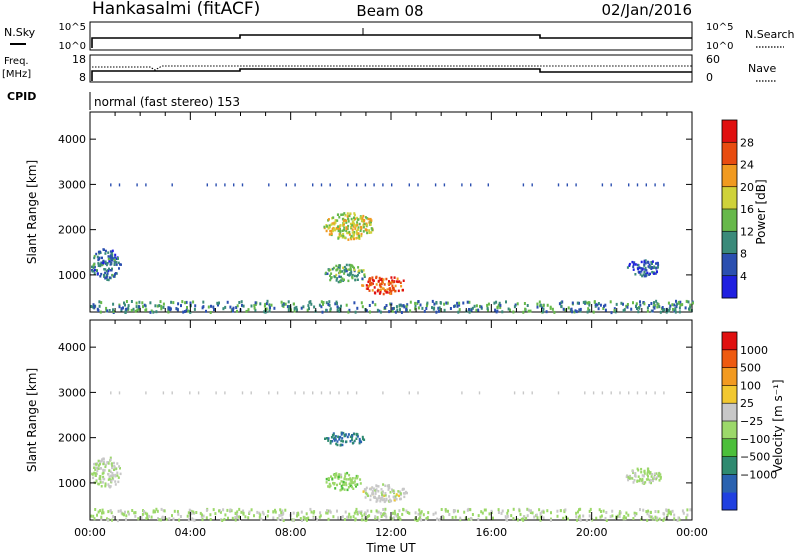 This screenshot has width=800, height=554. I want to click on freq-panel, so click(391, 68).